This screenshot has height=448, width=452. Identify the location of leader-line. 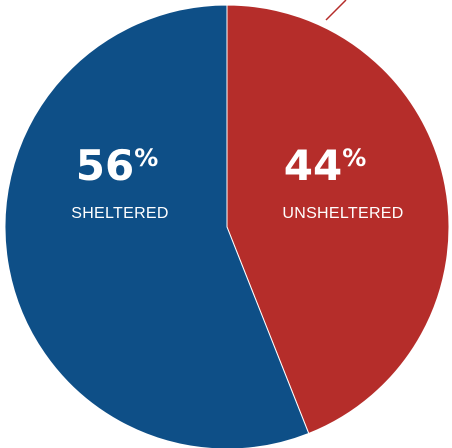
(336, 10).